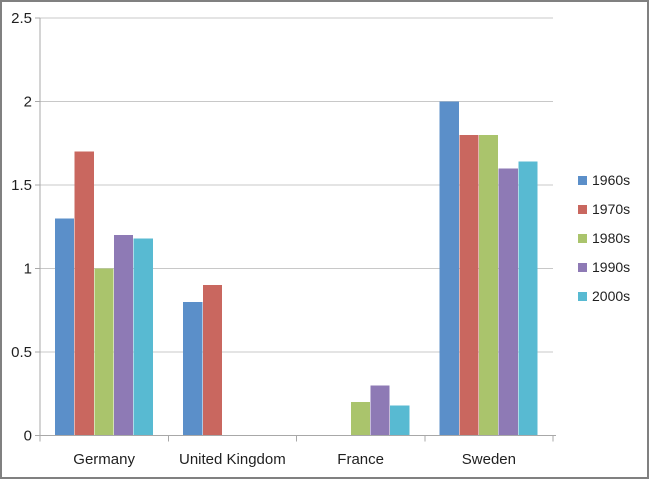 The width and height of the screenshot is (649, 479). I want to click on y-axis-label: 1, so click(28, 269).